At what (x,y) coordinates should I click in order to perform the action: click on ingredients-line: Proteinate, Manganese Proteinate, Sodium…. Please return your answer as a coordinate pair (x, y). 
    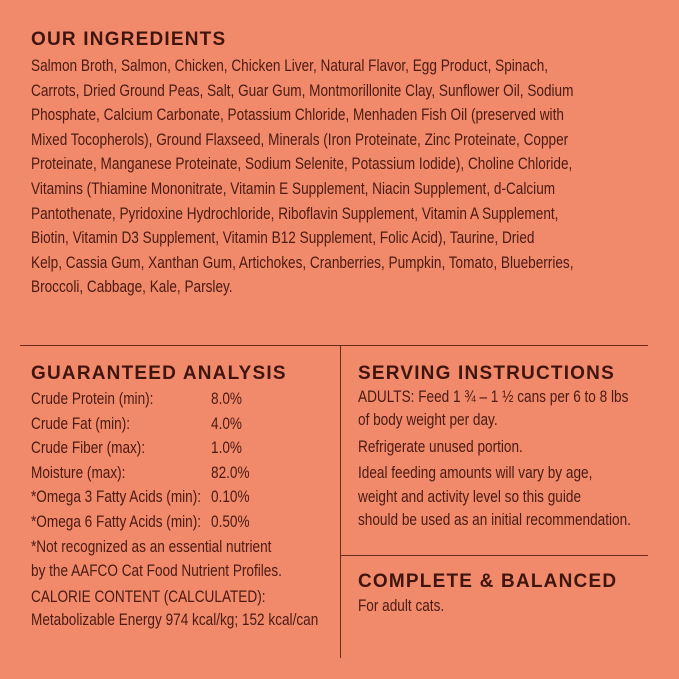
    Looking at the image, I should click on (302, 164).